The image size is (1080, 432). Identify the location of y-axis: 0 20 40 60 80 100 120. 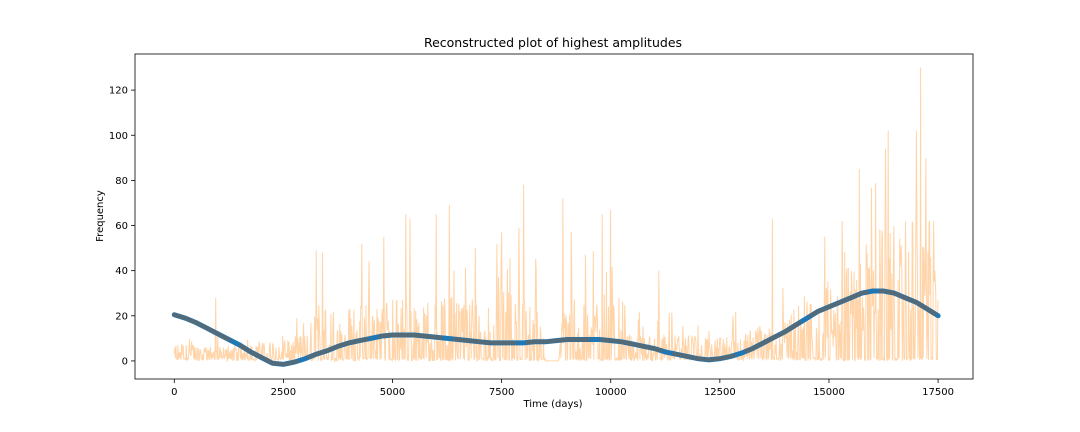
(122, 226).